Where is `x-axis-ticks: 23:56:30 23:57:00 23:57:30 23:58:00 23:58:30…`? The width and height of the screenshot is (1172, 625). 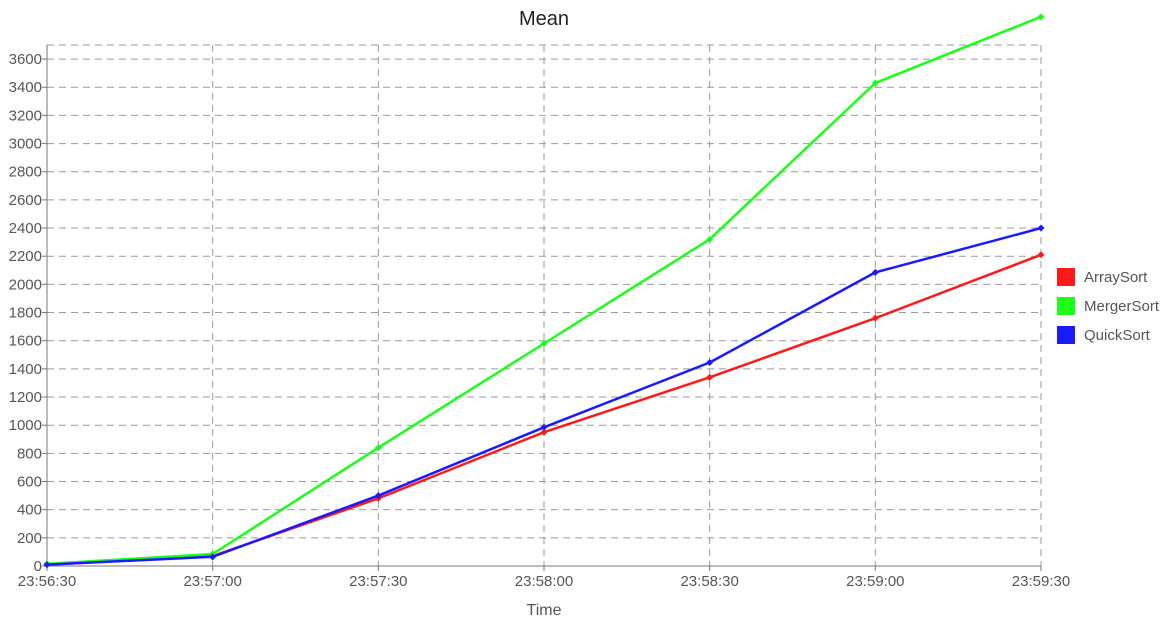 x-axis-ticks: 23:56:30 23:57:00 23:57:30 23:58:00 23:58:30… is located at coordinates (544, 578).